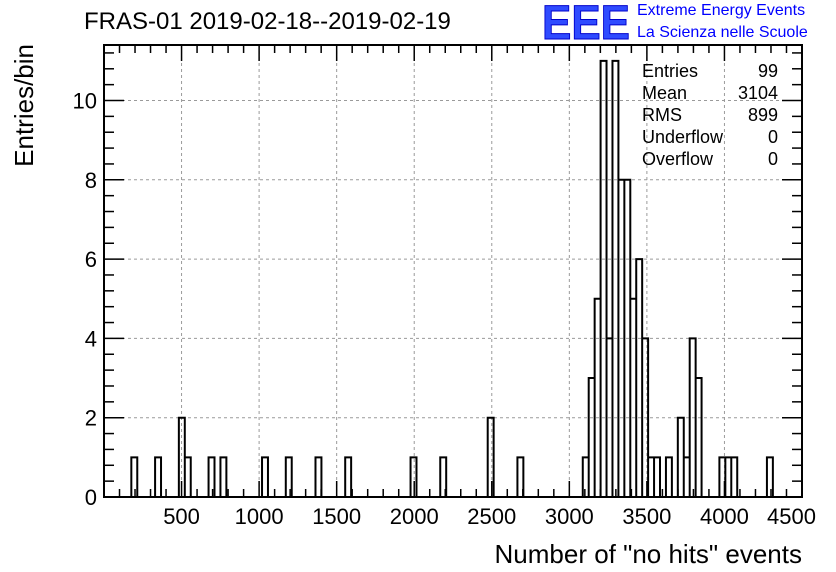 This screenshot has height=572, width=836. I want to click on y-tick-label: 8, so click(91, 180).